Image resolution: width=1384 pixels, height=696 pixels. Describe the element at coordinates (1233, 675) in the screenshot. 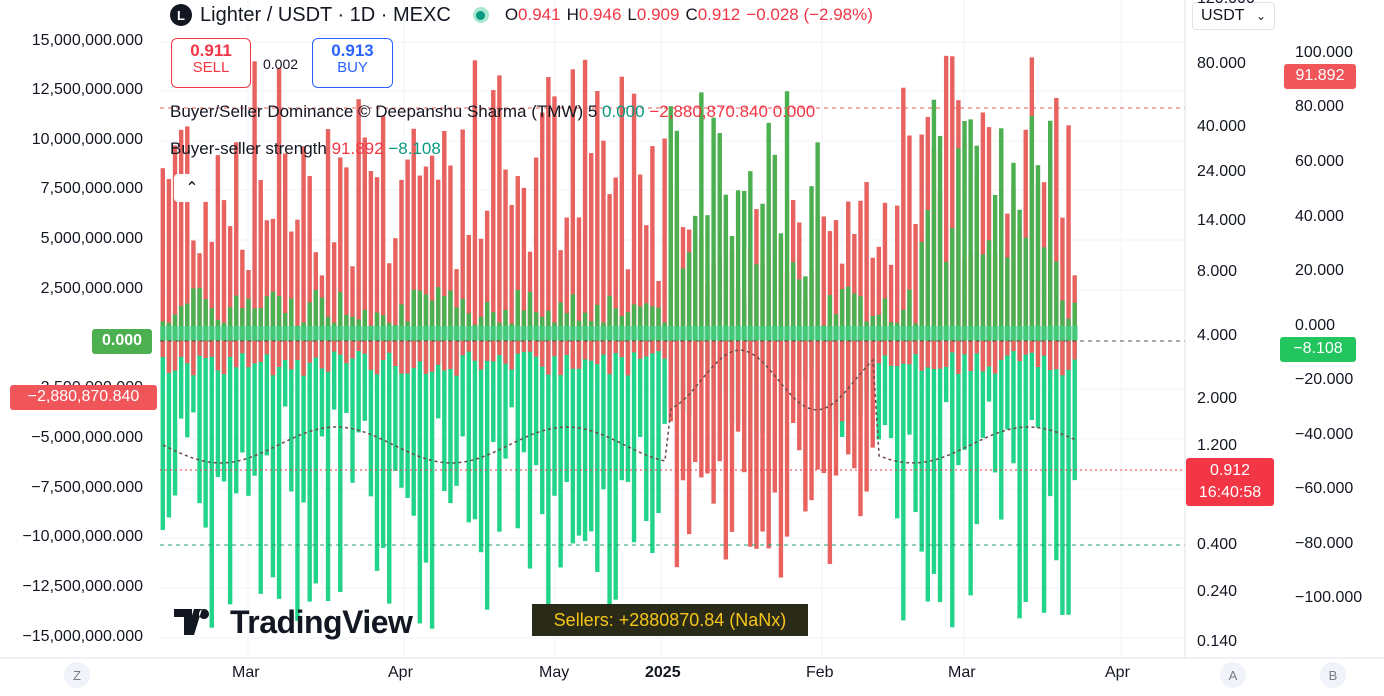

I see `auto-scale-button: A` at that location.